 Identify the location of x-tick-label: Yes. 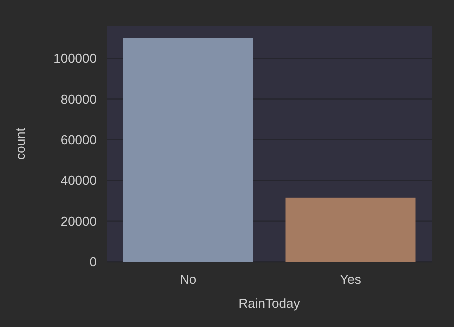
(351, 279).